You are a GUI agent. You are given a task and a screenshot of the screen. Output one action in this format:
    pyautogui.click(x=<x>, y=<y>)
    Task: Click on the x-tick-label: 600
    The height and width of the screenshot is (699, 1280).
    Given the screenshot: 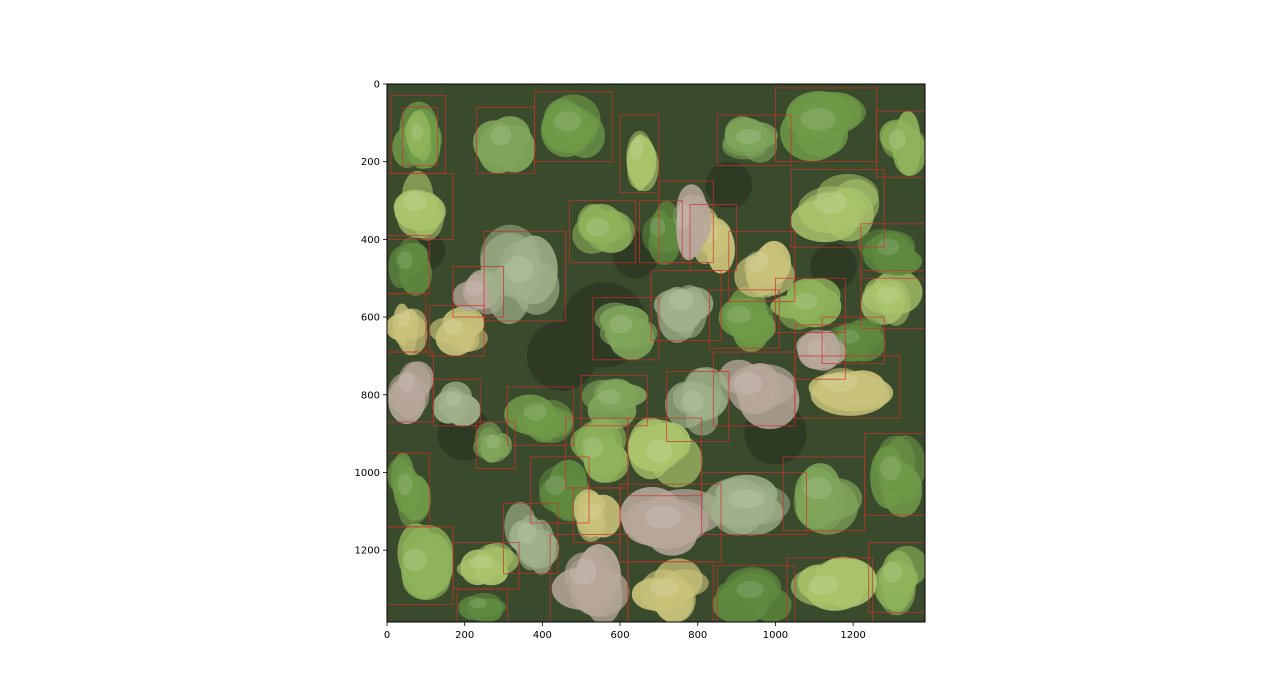 What is the action you would take?
    pyautogui.click(x=620, y=635)
    